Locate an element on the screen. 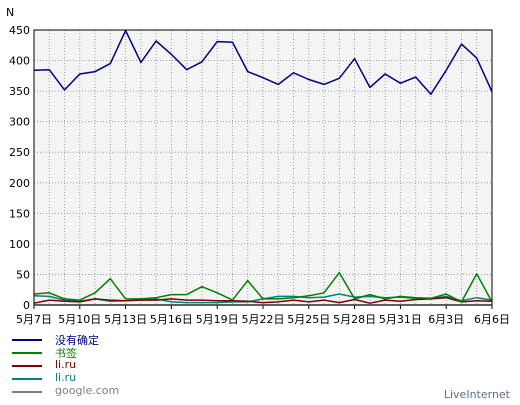 The height and width of the screenshot is (405, 520). y-tick-label: 150 is located at coordinates (19, 213).